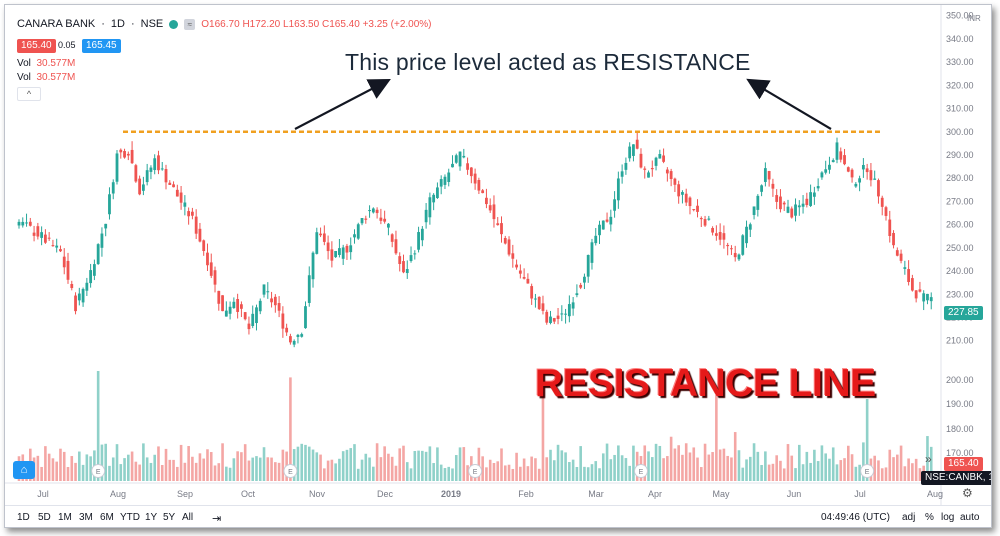  I want to click on timeframe-5d: 5D, so click(44, 517).